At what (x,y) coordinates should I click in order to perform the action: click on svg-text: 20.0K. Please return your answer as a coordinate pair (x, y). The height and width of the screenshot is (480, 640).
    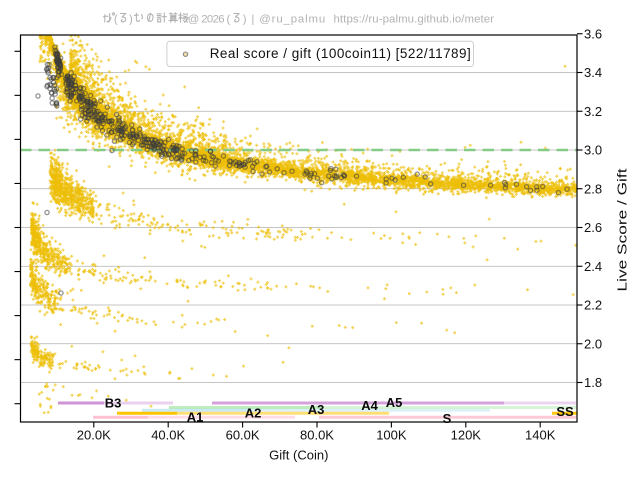
    Looking at the image, I should click on (94, 435).